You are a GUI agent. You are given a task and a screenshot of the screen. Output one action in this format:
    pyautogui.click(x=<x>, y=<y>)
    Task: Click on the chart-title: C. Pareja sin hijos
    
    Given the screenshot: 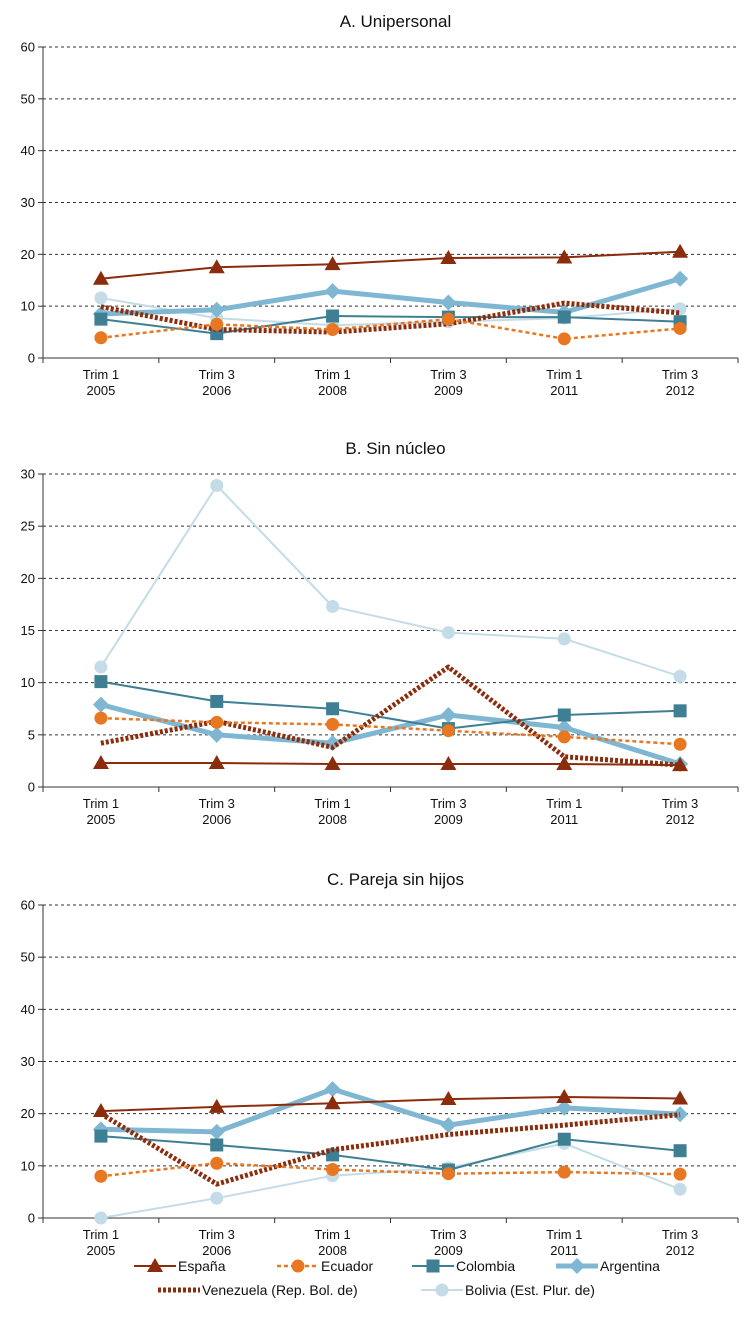 What is the action you would take?
    pyautogui.click(x=395, y=879)
    